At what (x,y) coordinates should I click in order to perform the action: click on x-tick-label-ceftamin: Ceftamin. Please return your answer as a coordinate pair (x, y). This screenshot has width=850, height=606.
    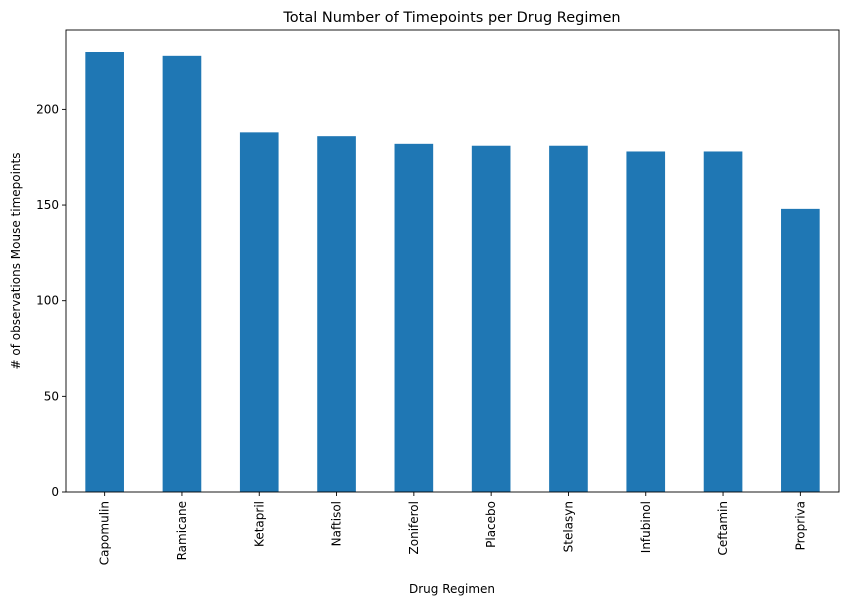
    Looking at the image, I should click on (723, 528).